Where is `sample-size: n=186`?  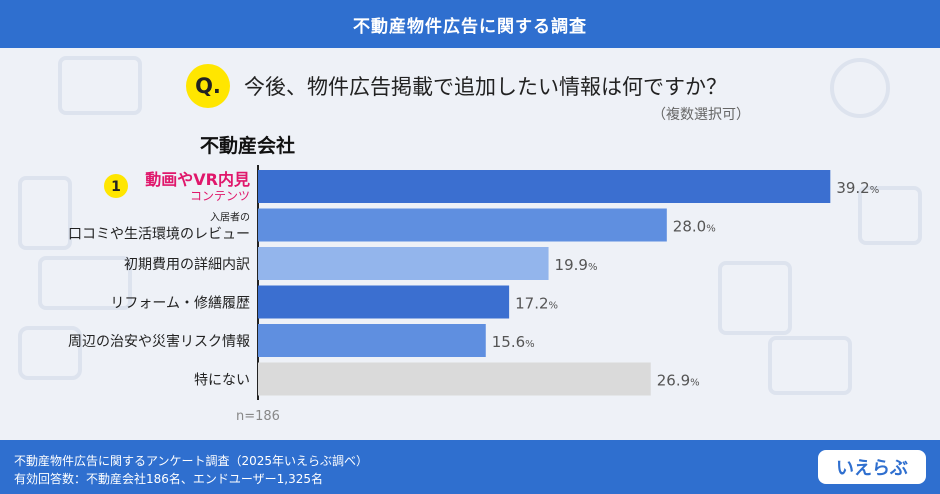 sample-size: n=186 is located at coordinates (258, 416).